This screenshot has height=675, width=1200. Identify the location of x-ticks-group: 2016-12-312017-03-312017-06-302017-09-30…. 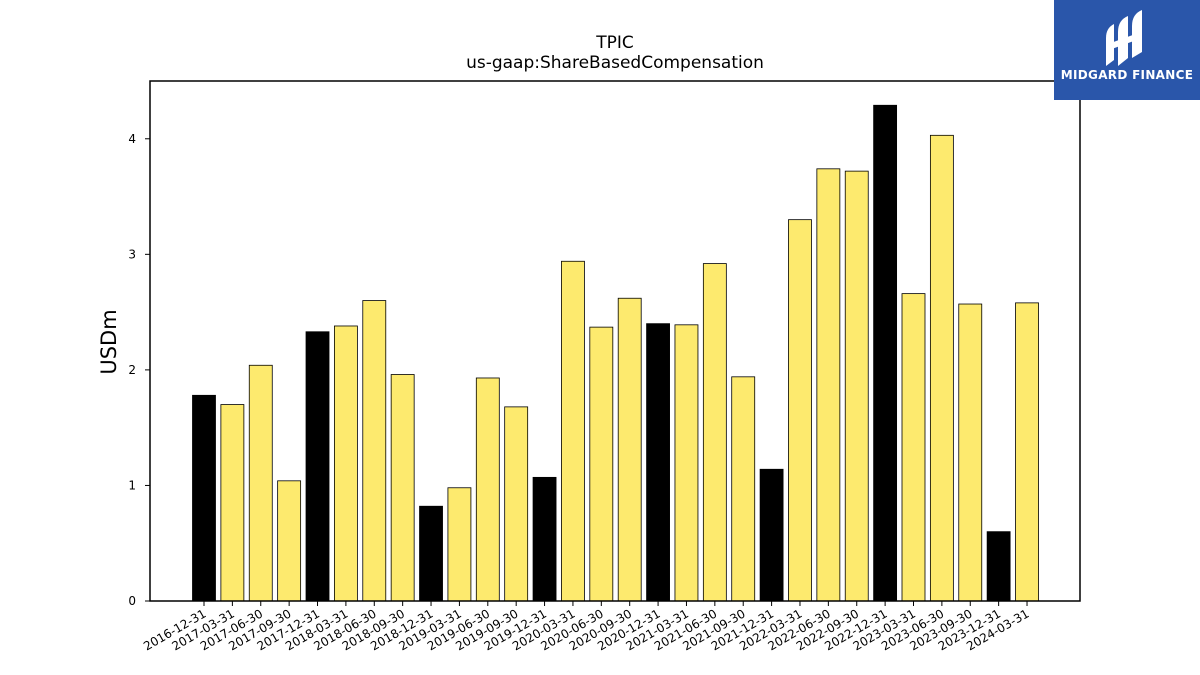
(586, 627).